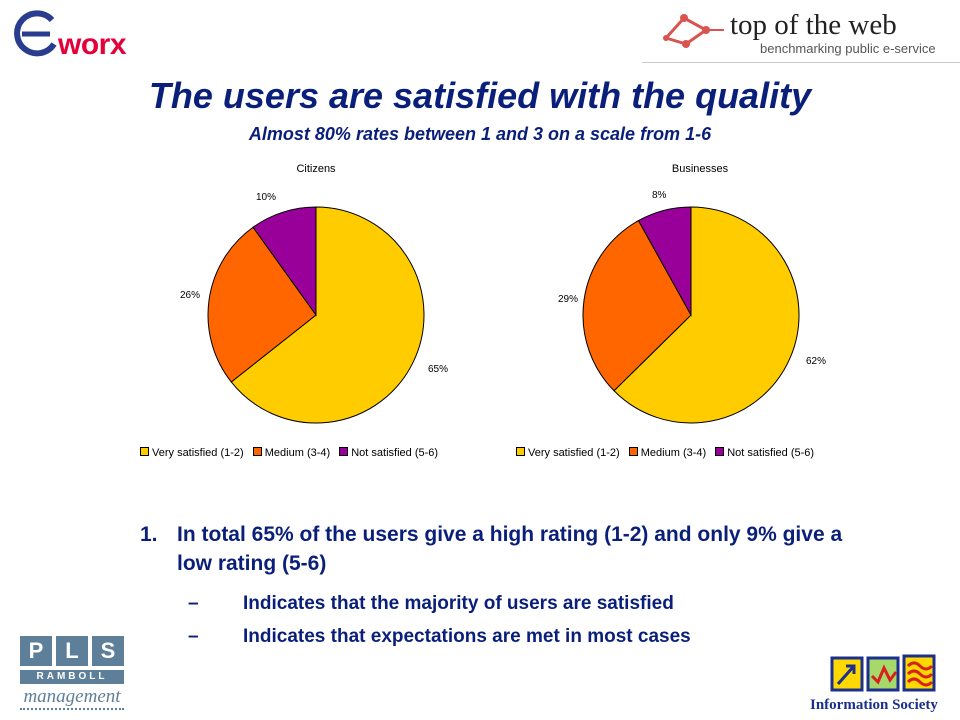 Image resolution: width=960 pixels, height=720 pixels. What do you see at coordinates (316, 169) in the screenshot?
I see `chart-title-citizens: Citizens` at bounding box center [316, 169].